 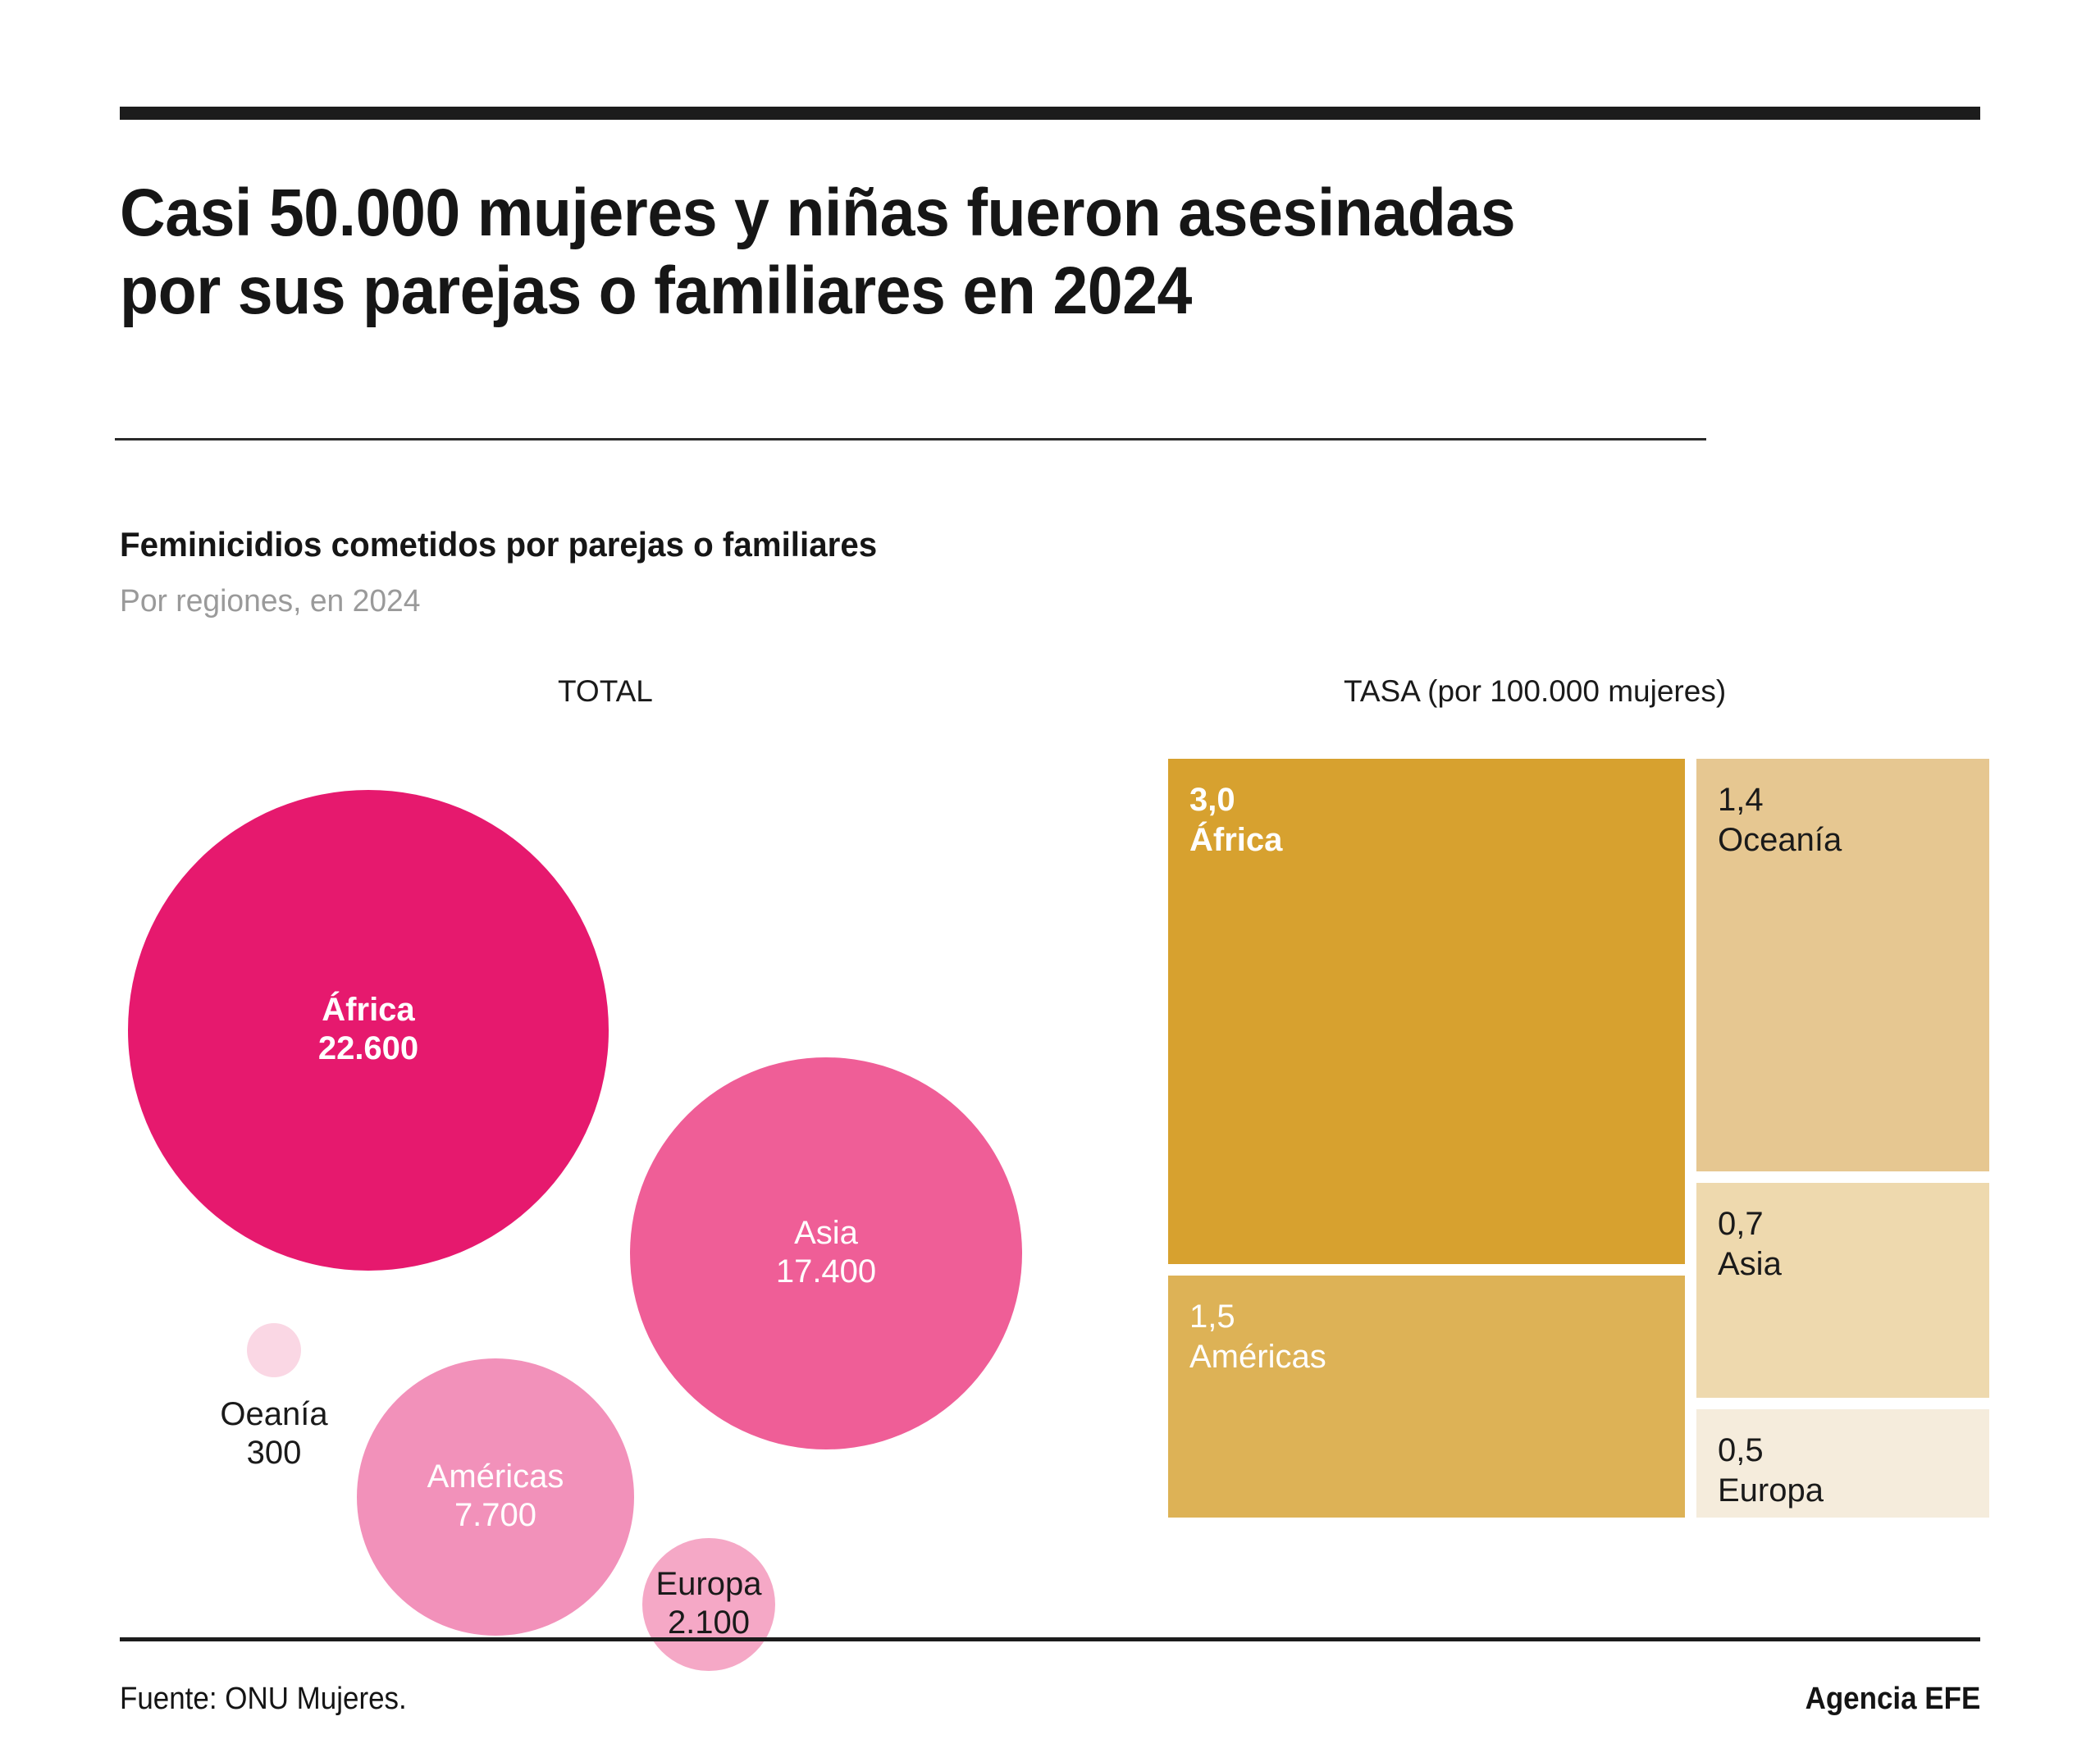 I want to click on top-rule, so click(x=1050, y=113).